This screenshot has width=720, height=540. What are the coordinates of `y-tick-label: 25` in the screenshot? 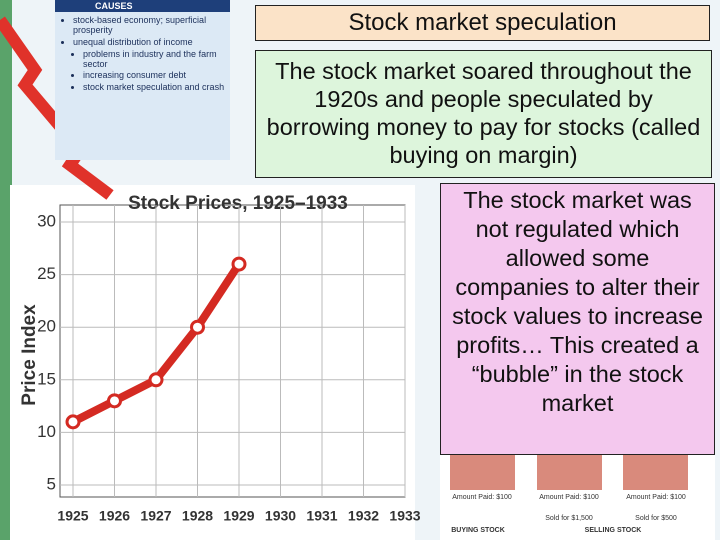 It's located at (46, 273).